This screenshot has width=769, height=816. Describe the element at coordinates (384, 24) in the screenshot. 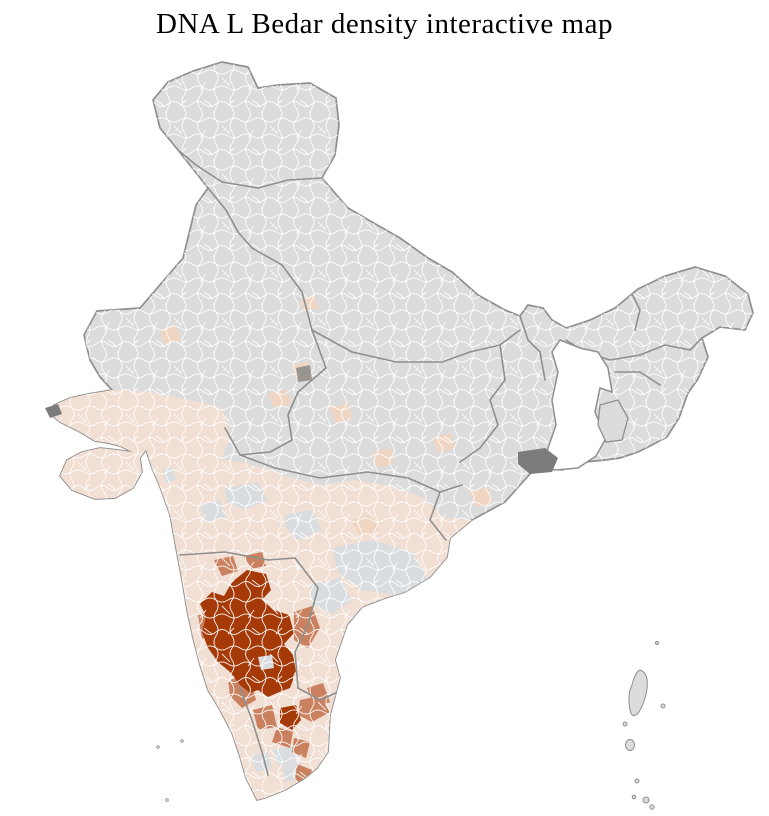

I see `page-title: DNA L Bedar density interactive map` at that location.